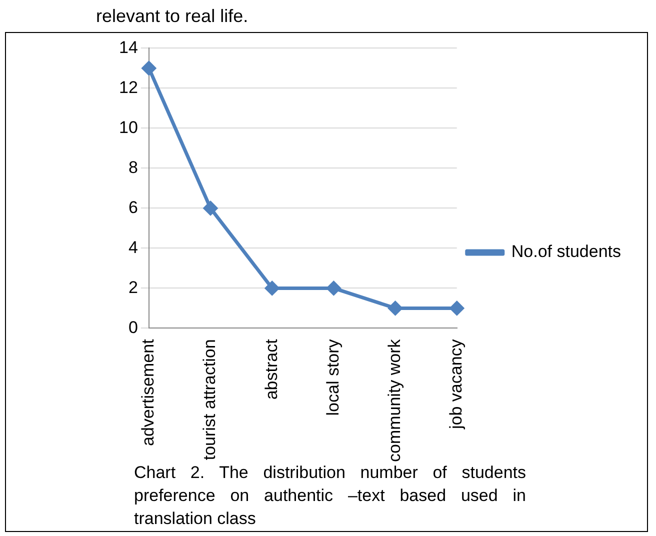 This screenshot has height=536, width=656. Describe the element at coordinates (133, 247) in the screenshot. I see `y-tick-label: 4` at that location.